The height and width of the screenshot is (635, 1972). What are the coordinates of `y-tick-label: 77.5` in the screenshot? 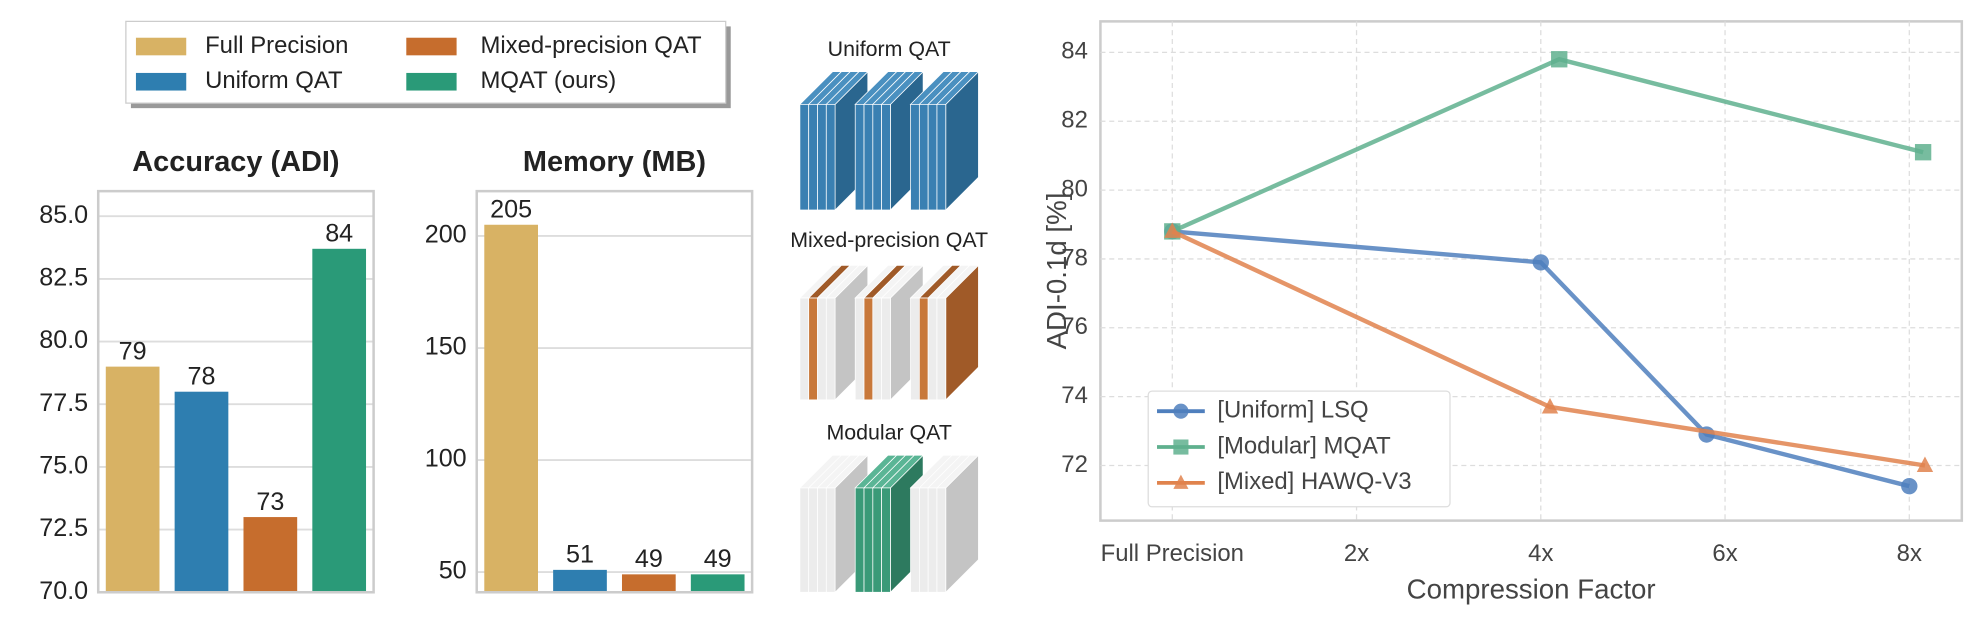 It's located at (63, 403).